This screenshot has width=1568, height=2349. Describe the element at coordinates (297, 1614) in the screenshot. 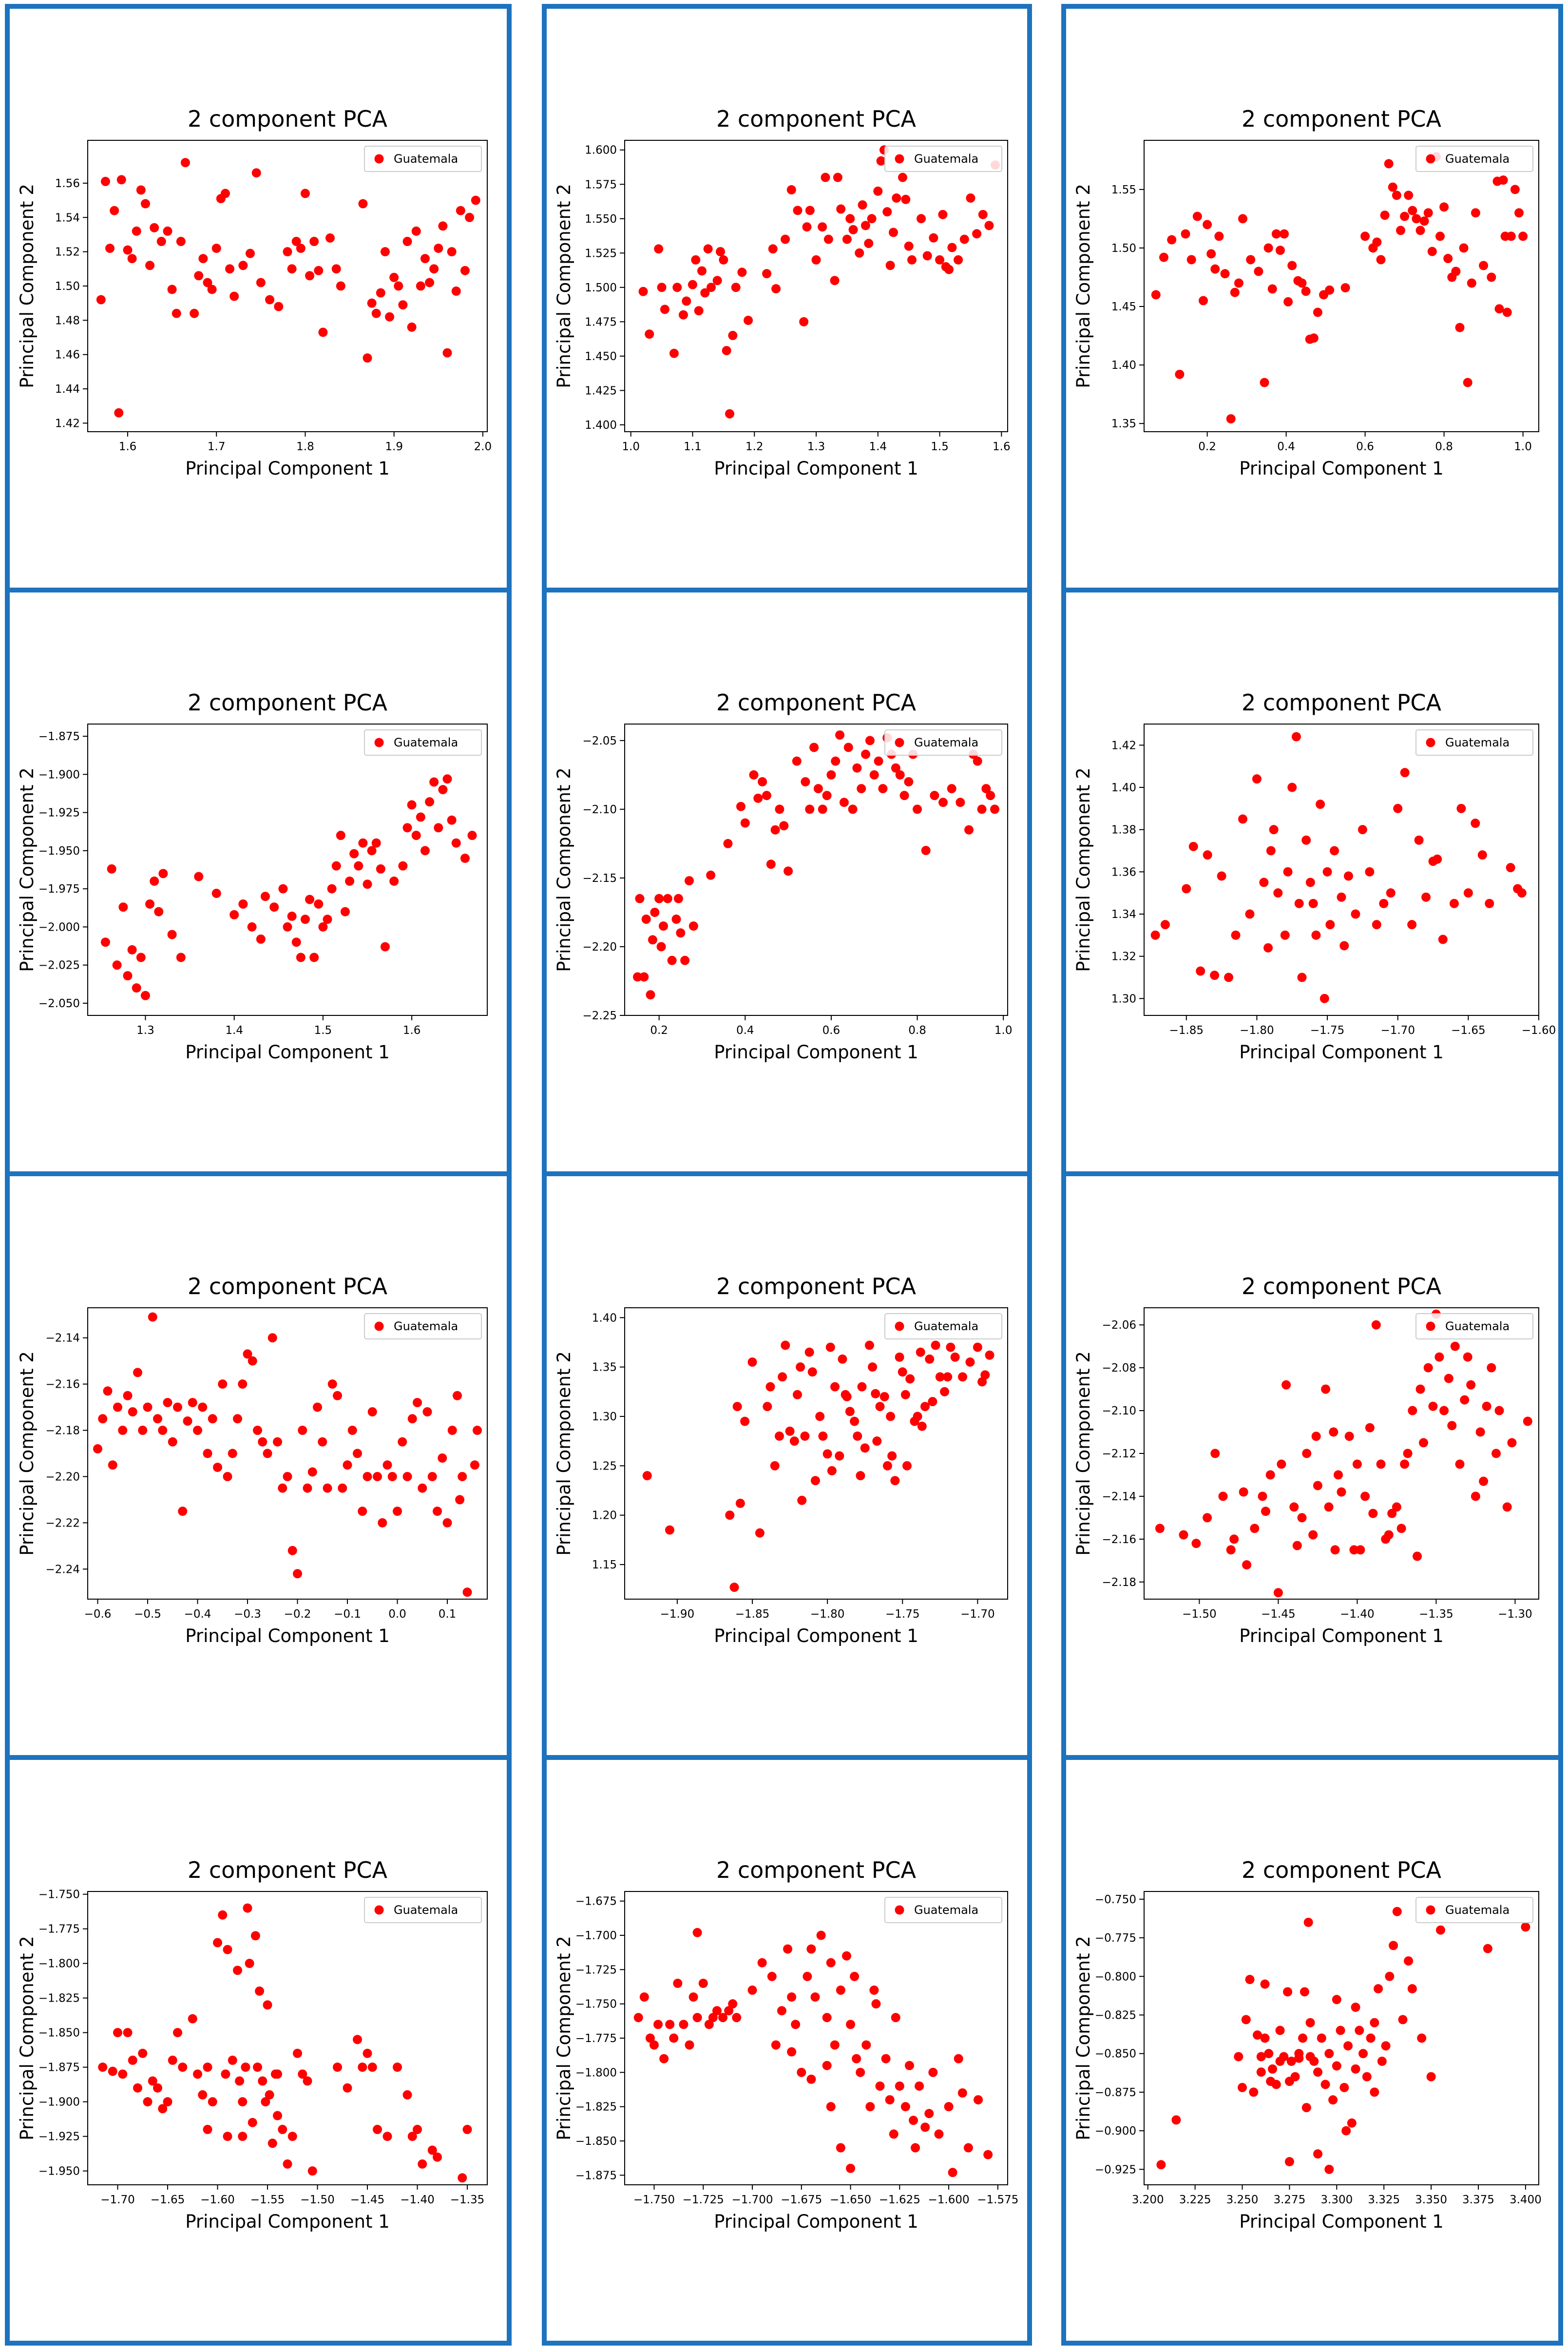

I see `x-tick-label: −0.2` at that location.